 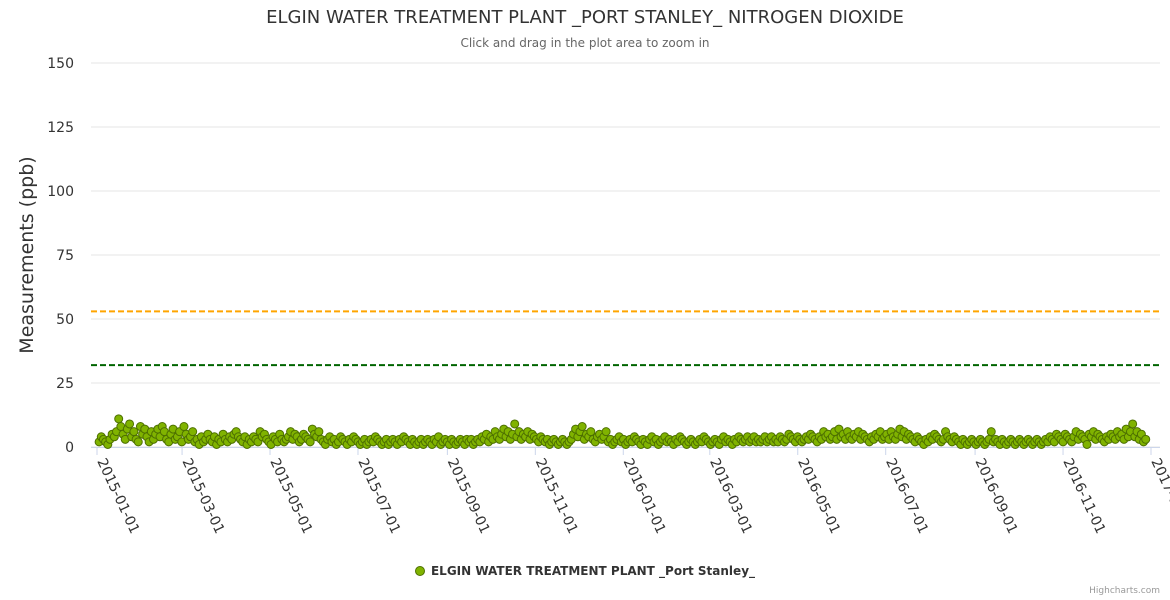 What do you see at coordinates (378, 496) in the screenshot?
I see `x-tick-label: 2015-07-01` at bounding box center [378, 496].